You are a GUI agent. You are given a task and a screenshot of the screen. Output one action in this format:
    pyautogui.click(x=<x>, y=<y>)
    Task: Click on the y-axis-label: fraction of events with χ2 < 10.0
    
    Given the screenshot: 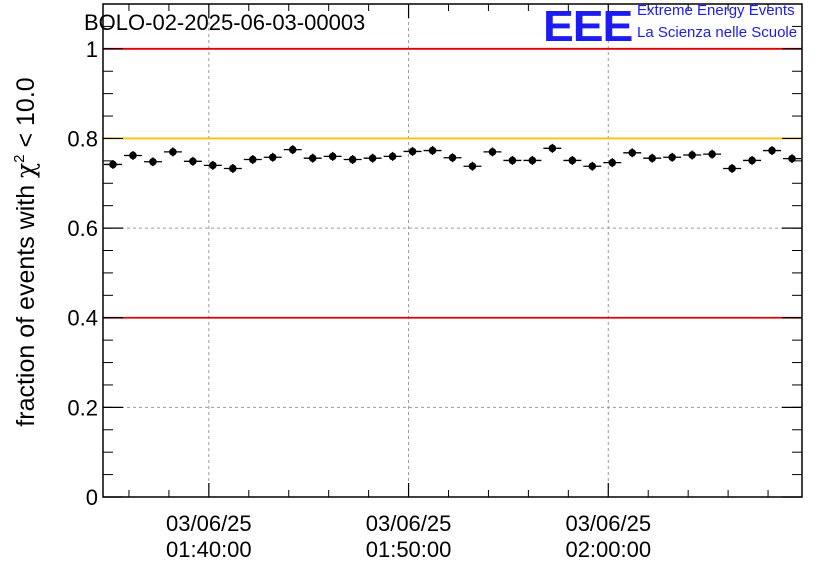 What is the action you would take?
    pyautogui.click(x=25, y=251)
    